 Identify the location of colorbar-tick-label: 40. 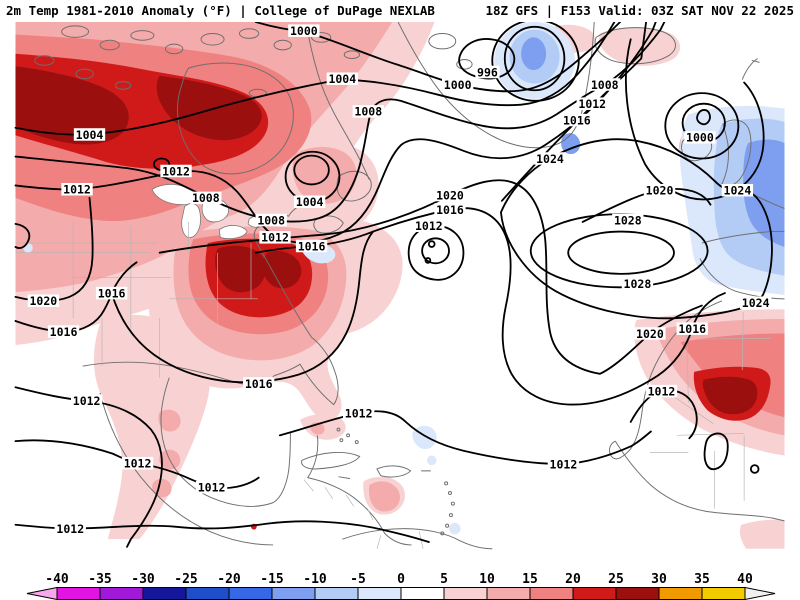
(745, 579).